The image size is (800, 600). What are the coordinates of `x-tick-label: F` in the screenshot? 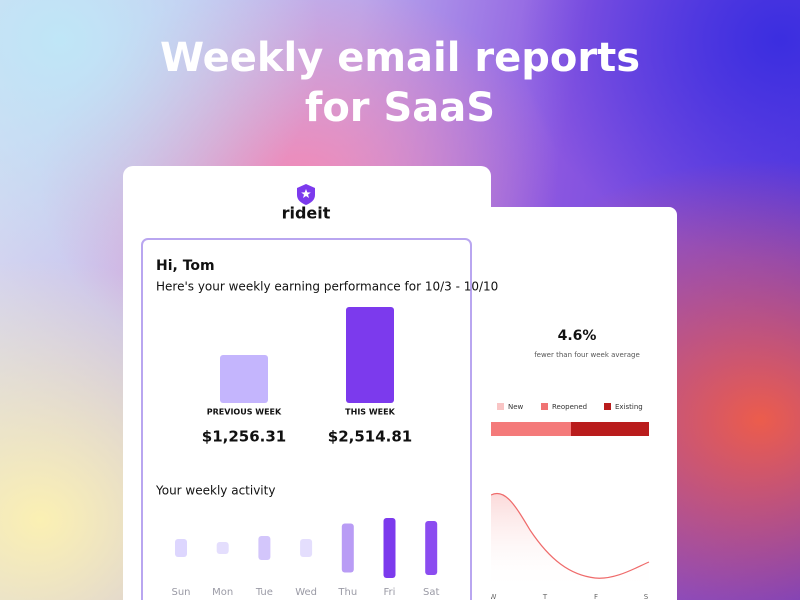 It's located at (596, 596).